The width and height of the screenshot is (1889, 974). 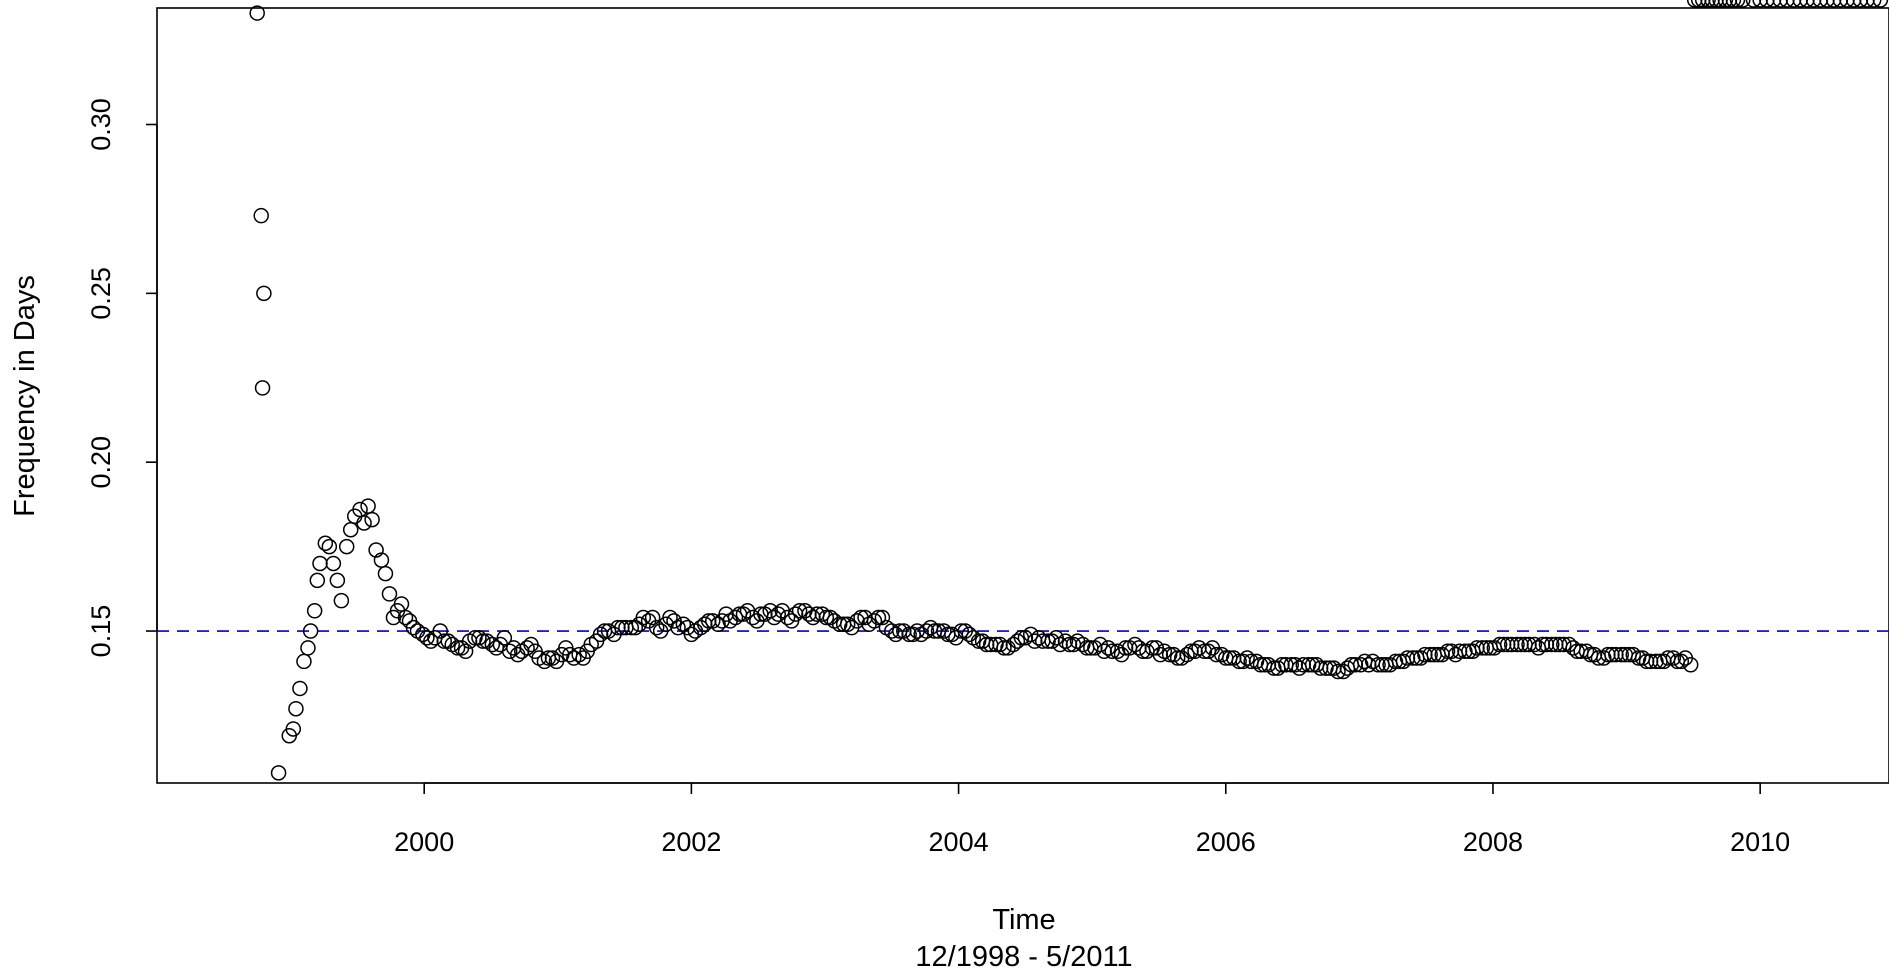 What do you see at coordinates (101, 462) in the screenshot?
I see `y-tick-label: 0.20` at bounding box center [101, 462].